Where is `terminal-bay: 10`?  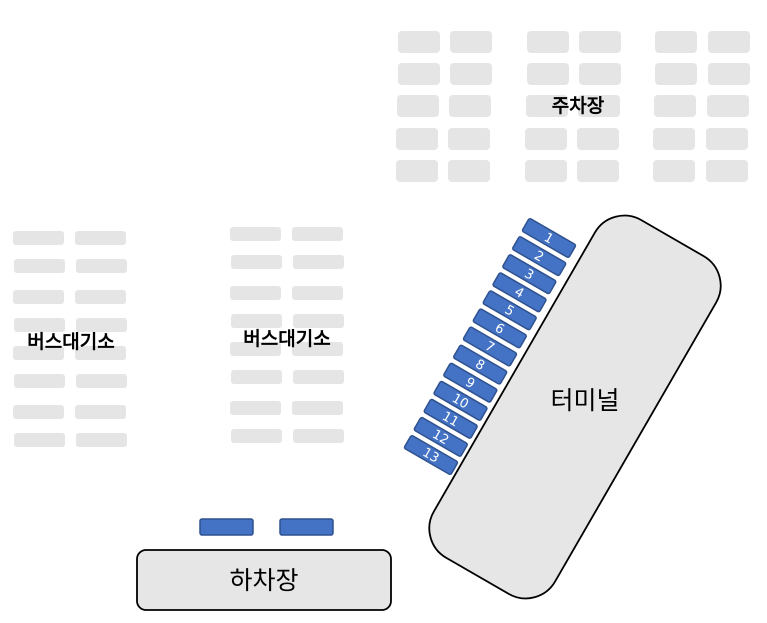
terminal-bay: 10 is located at coordinates (460, 400).